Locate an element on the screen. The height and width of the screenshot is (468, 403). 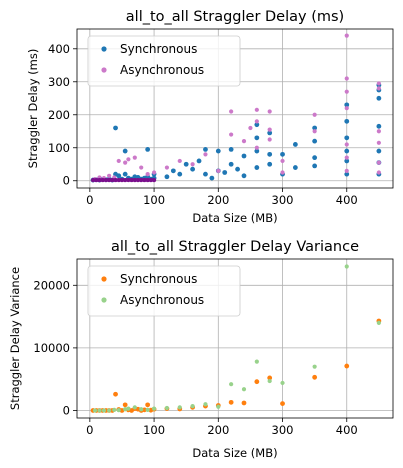
y-tick-label: 0 is located at coordinates (66, 410).